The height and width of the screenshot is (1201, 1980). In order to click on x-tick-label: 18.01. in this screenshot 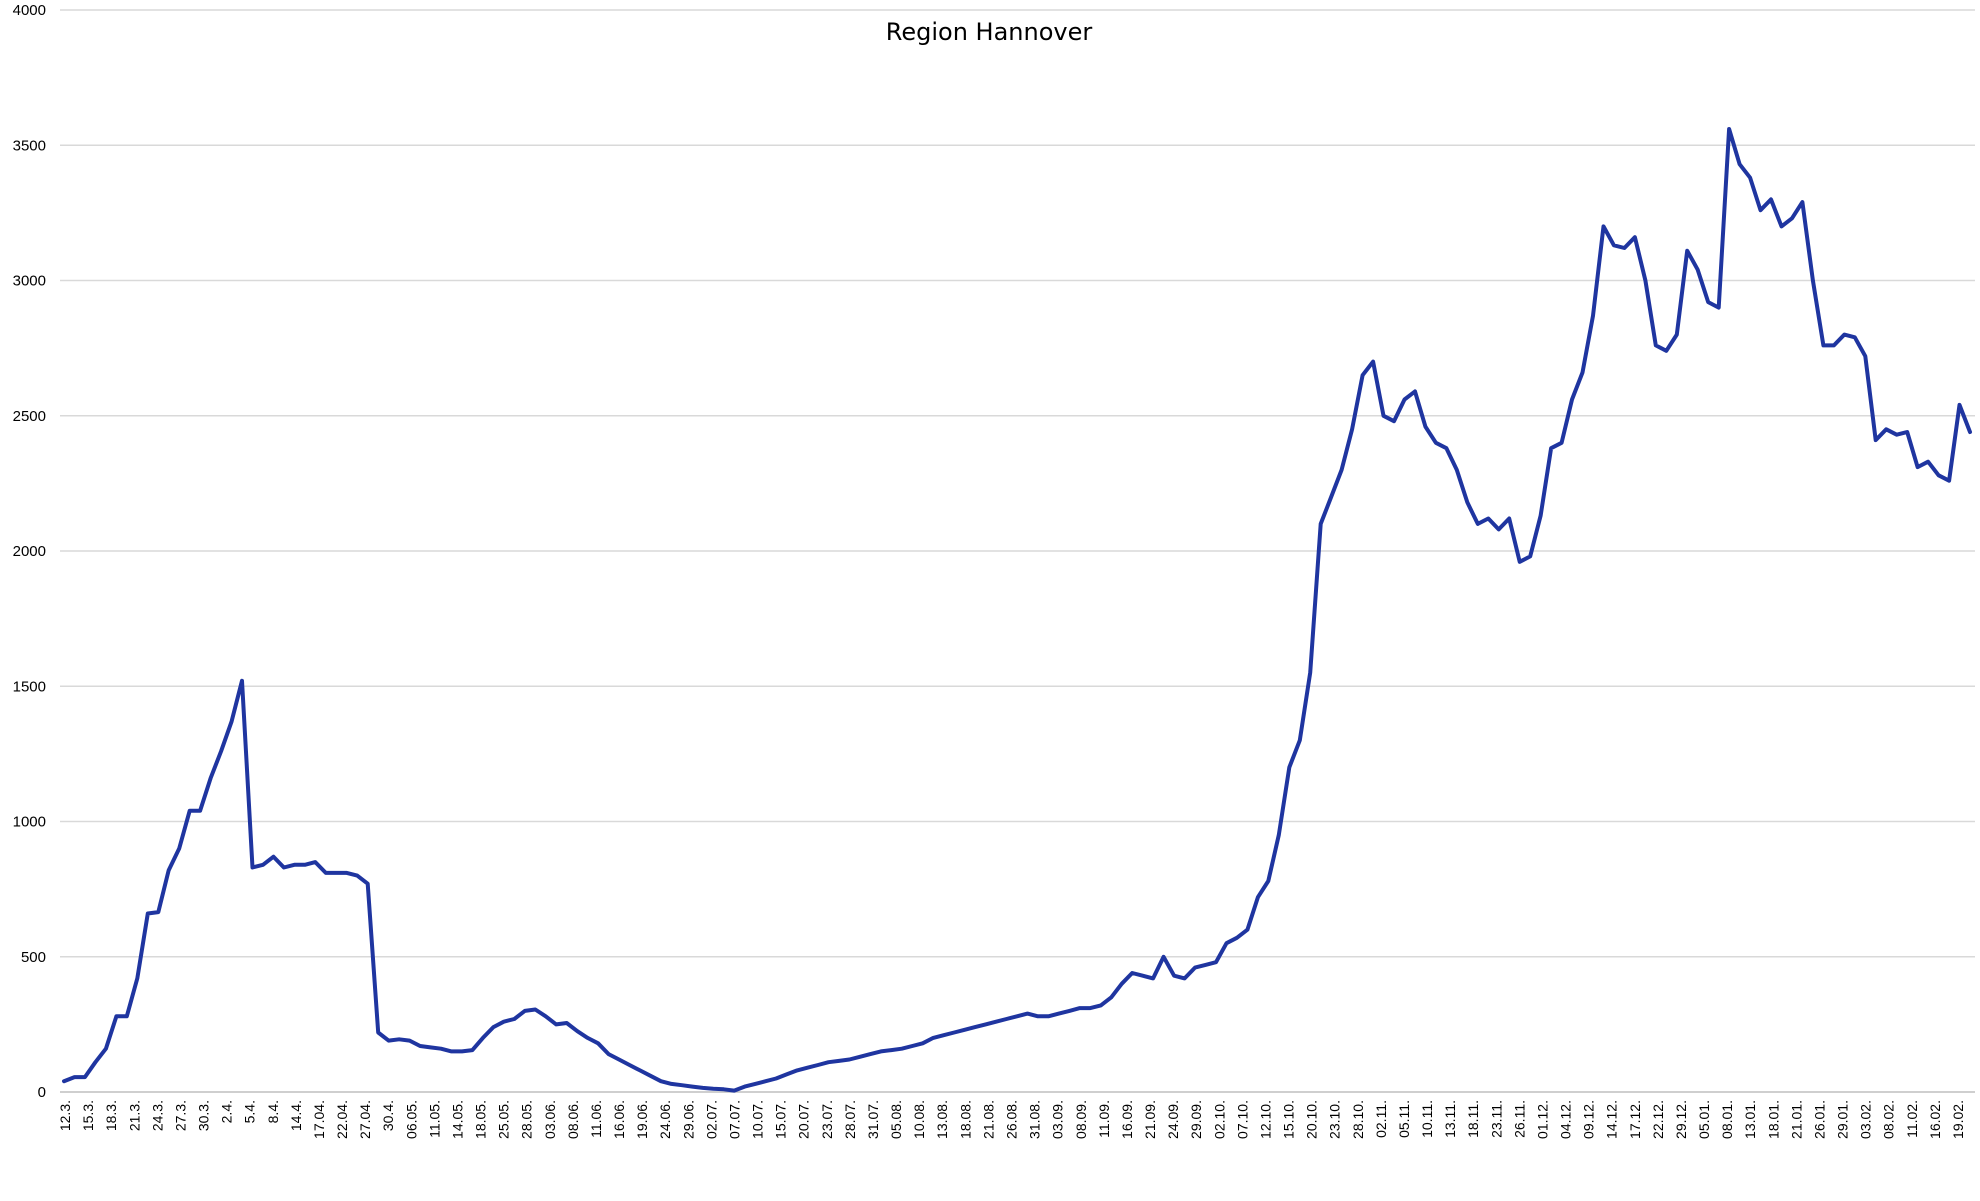, I will do `click(1773, 1119)`.